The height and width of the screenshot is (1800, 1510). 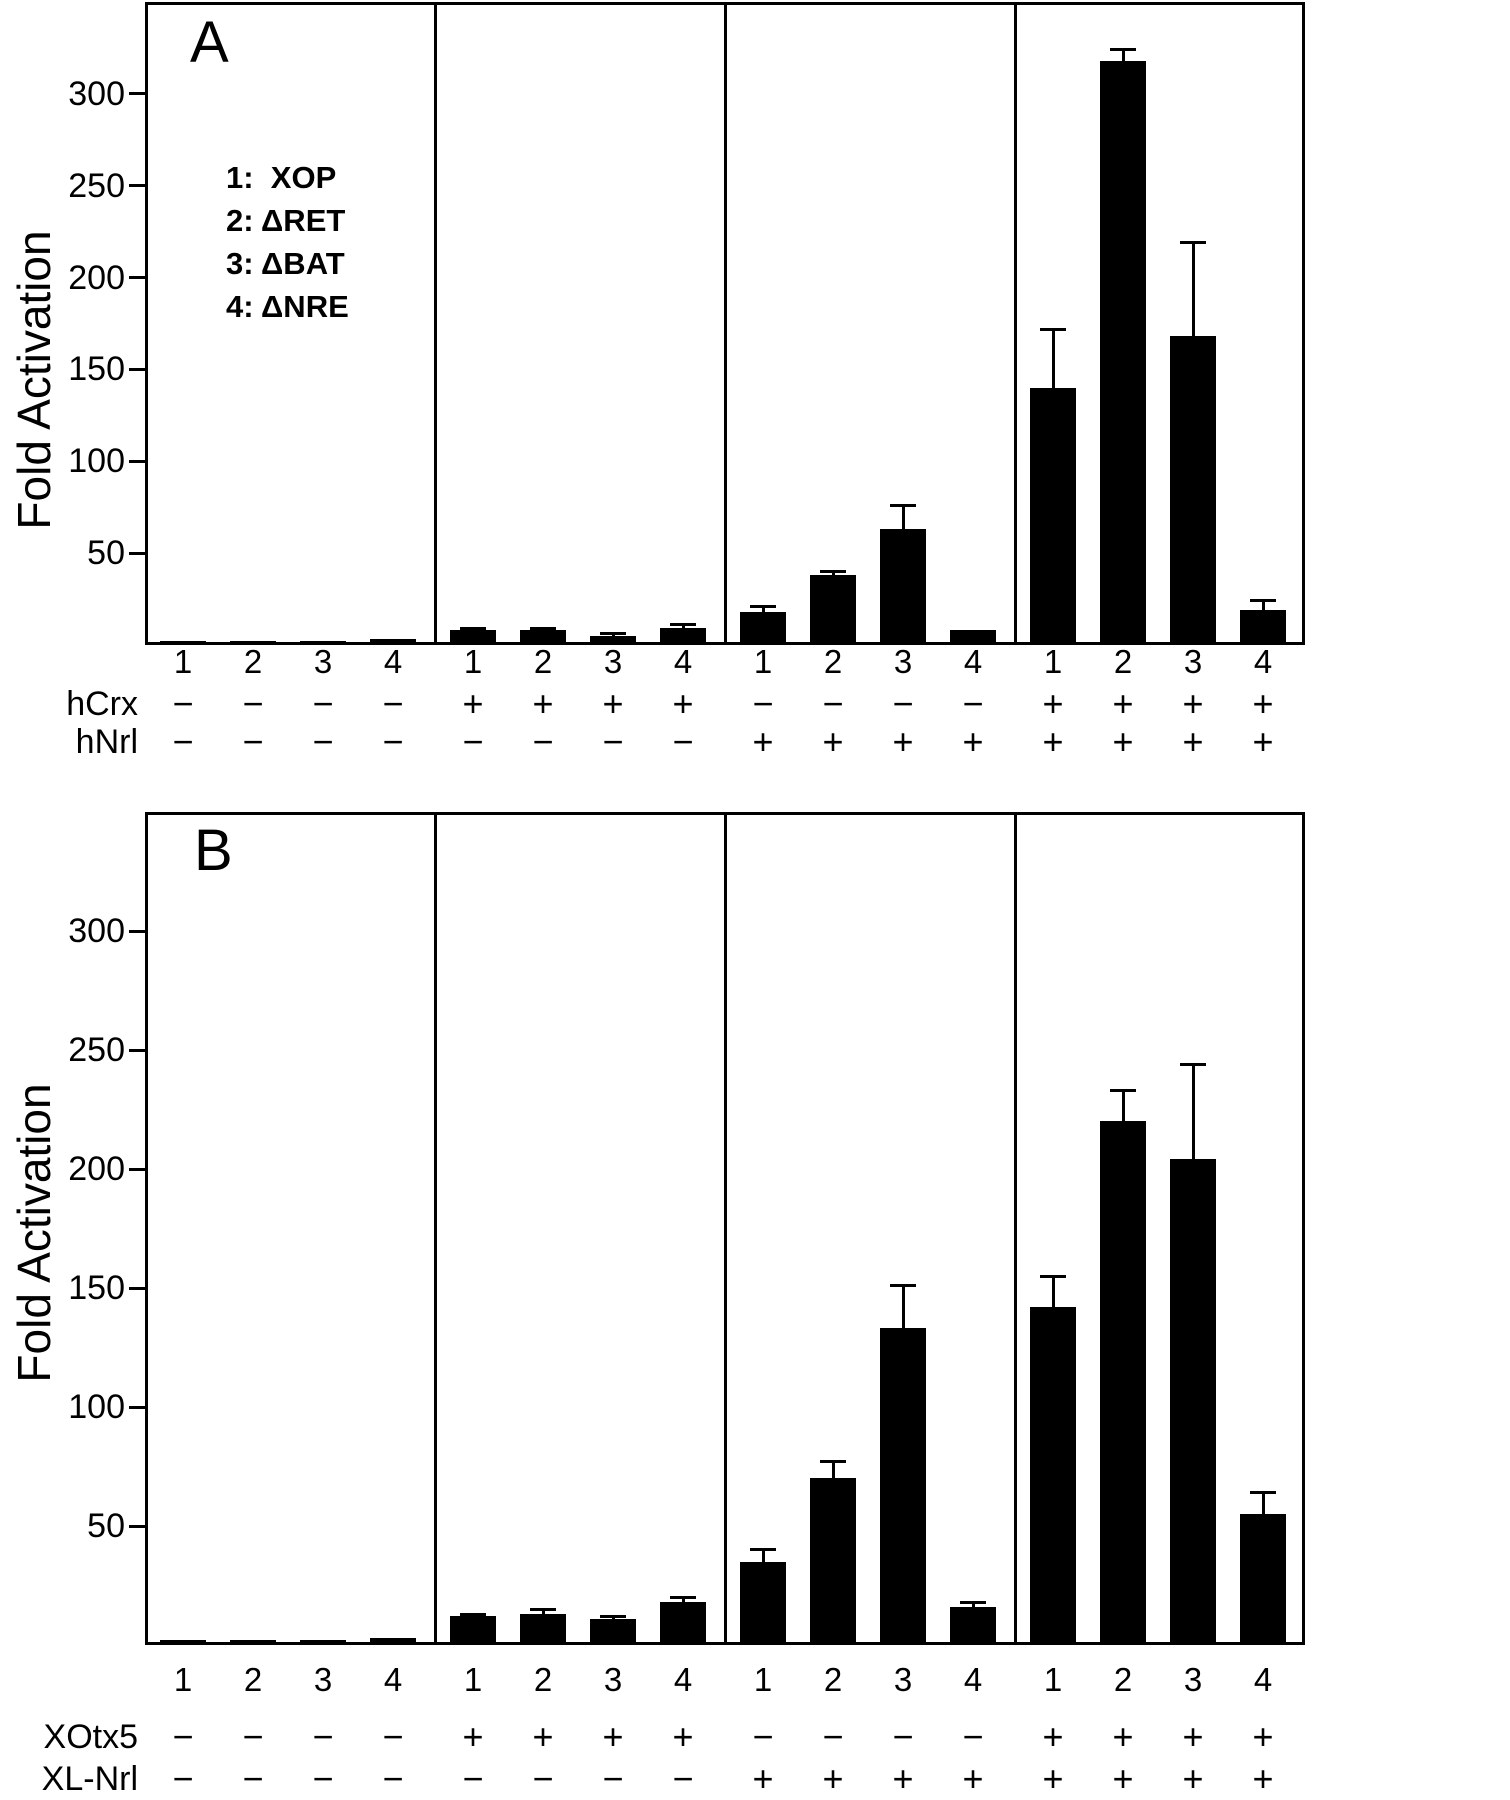 What do you see at coordinates (287, 306) in the screenshot?
I see `legend-item-nre: 4: ΔNRE` at bounding box center [287, 306].